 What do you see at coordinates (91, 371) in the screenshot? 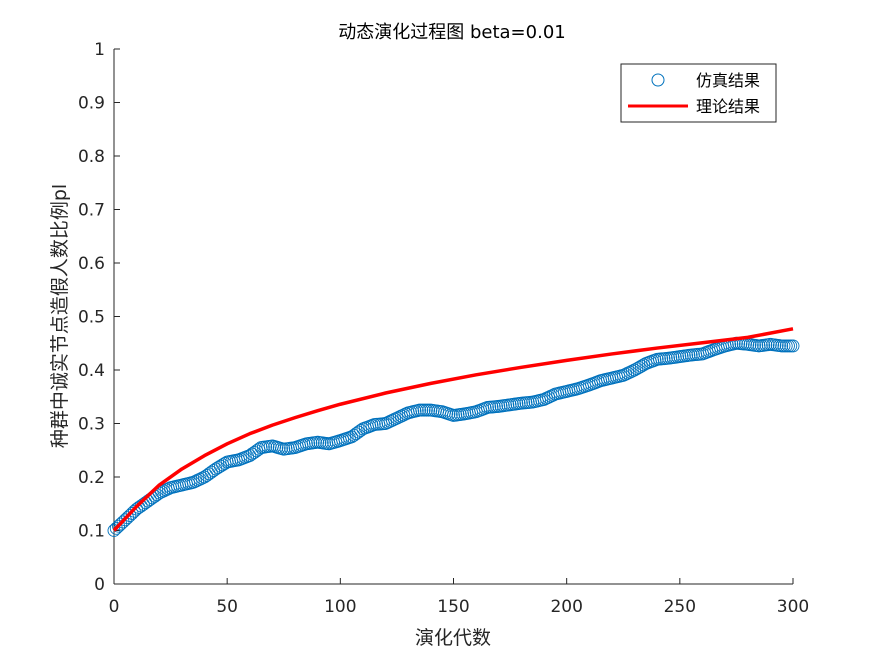
I see `y-tick-label: 0.4` at bounding box center [91, 371].